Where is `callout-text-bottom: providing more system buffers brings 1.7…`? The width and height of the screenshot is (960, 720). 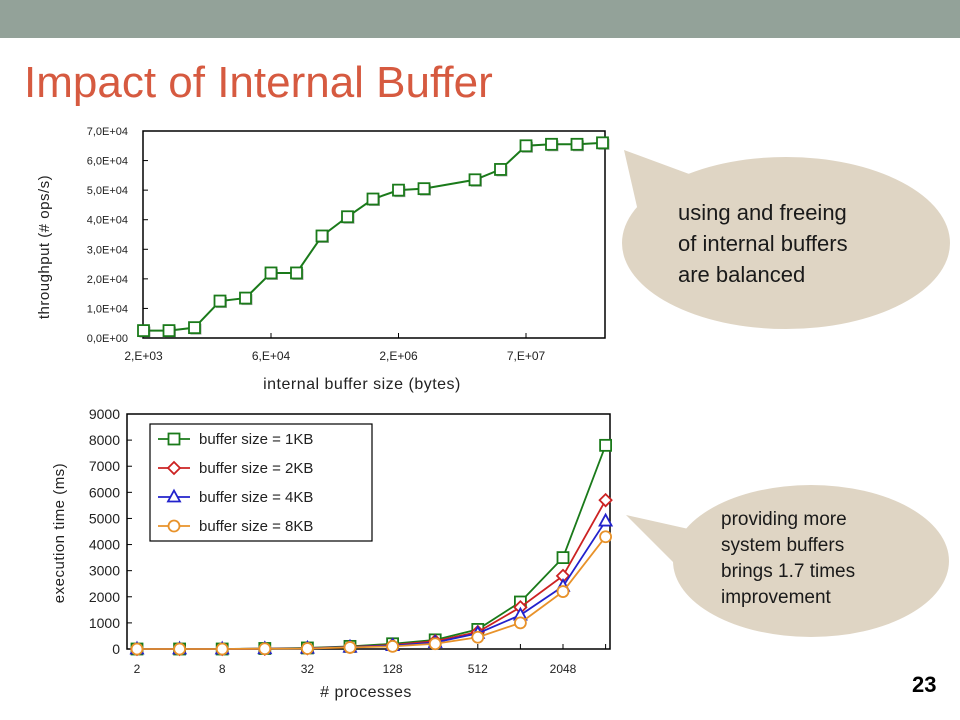
callout-text-bottom: providing more system buffers brings 1.7… is located at coordinates (788, 559).